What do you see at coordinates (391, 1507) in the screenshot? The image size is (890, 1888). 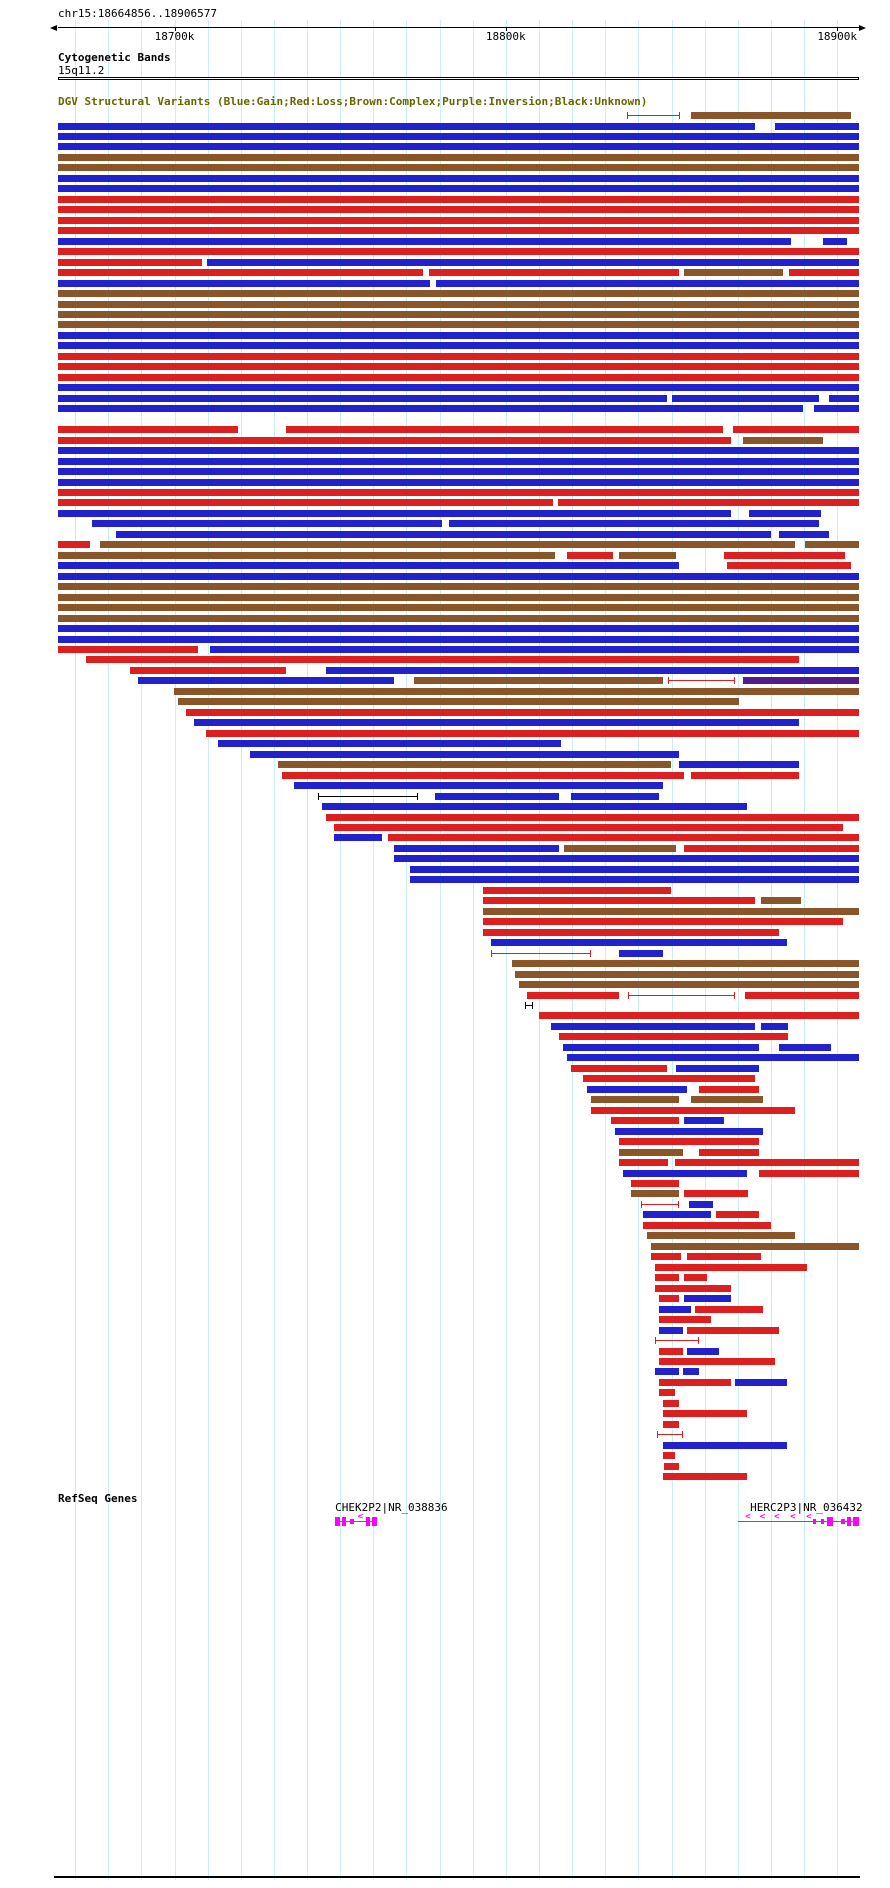 I see `gene-label: CHEK2P2|NR_038836` at bounding box center [391, 1507].